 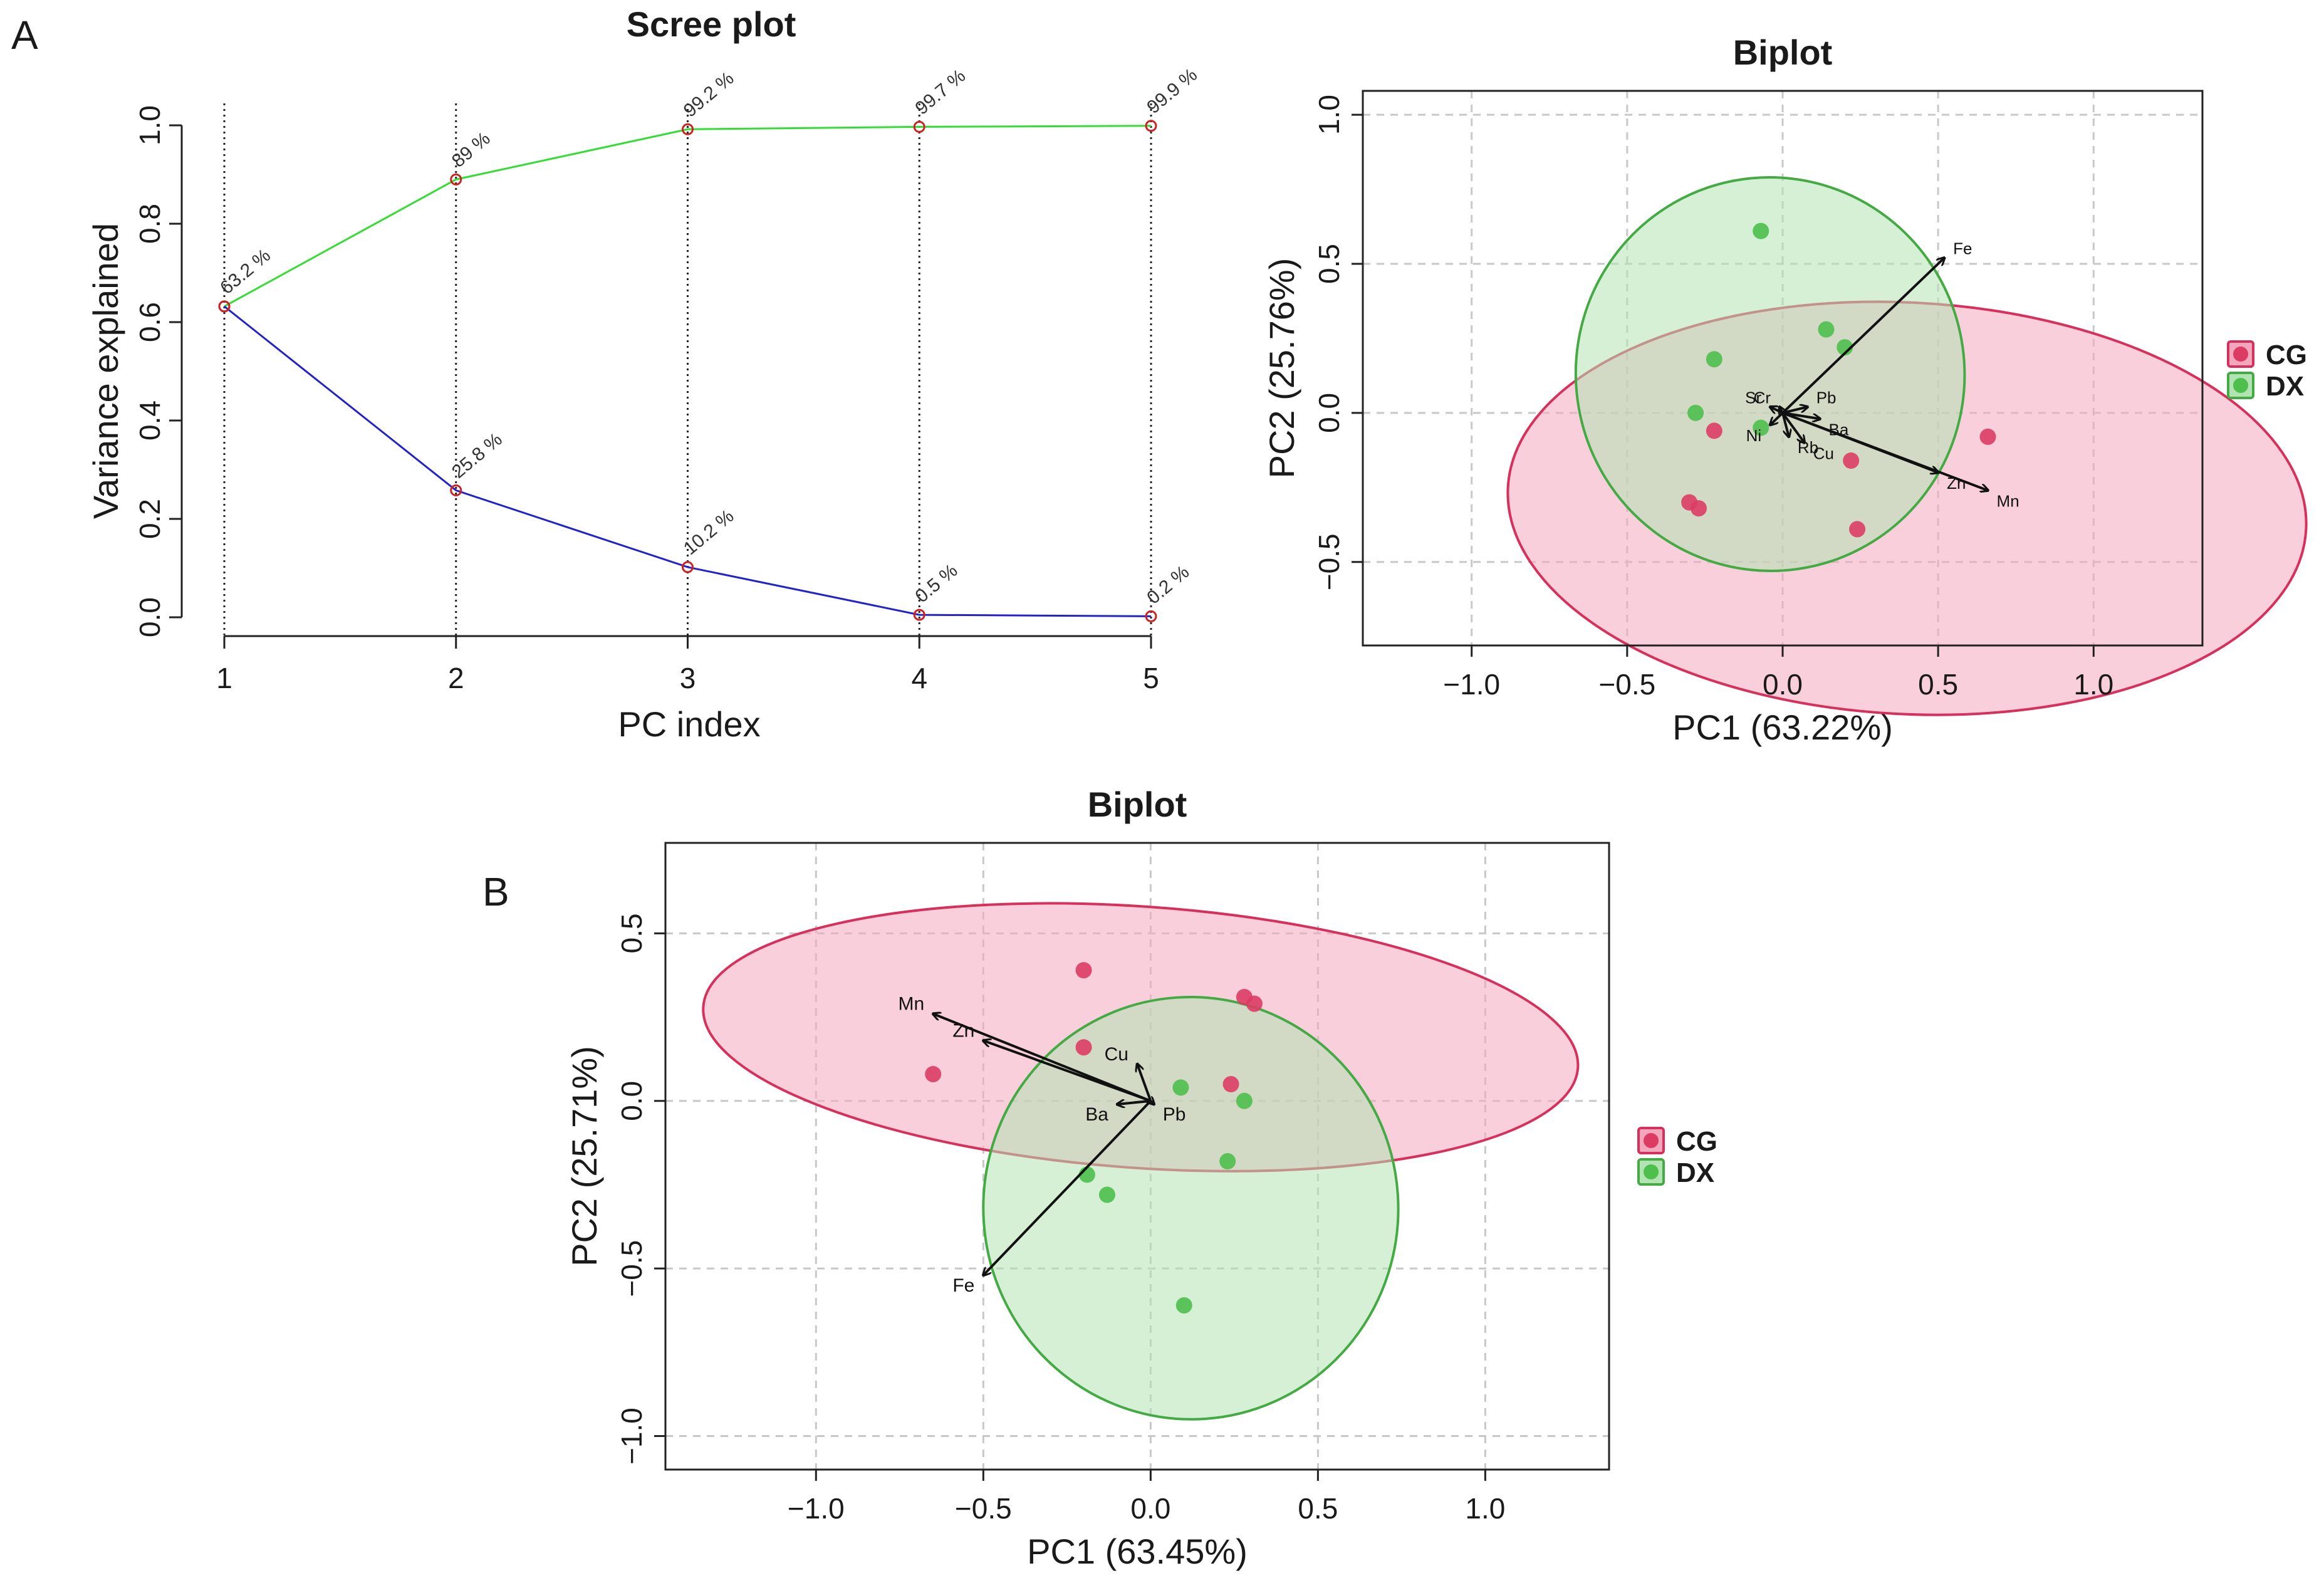 I want to click on loading-label-zn: Zn, so click(x=1956, y=483).